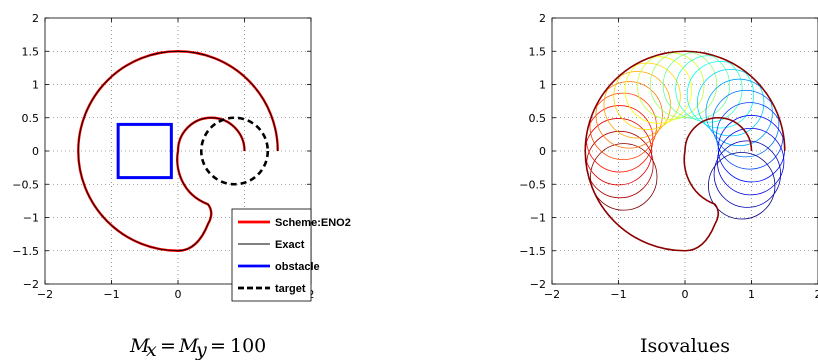  I want to click on left-plot-content, so click(178, 151).